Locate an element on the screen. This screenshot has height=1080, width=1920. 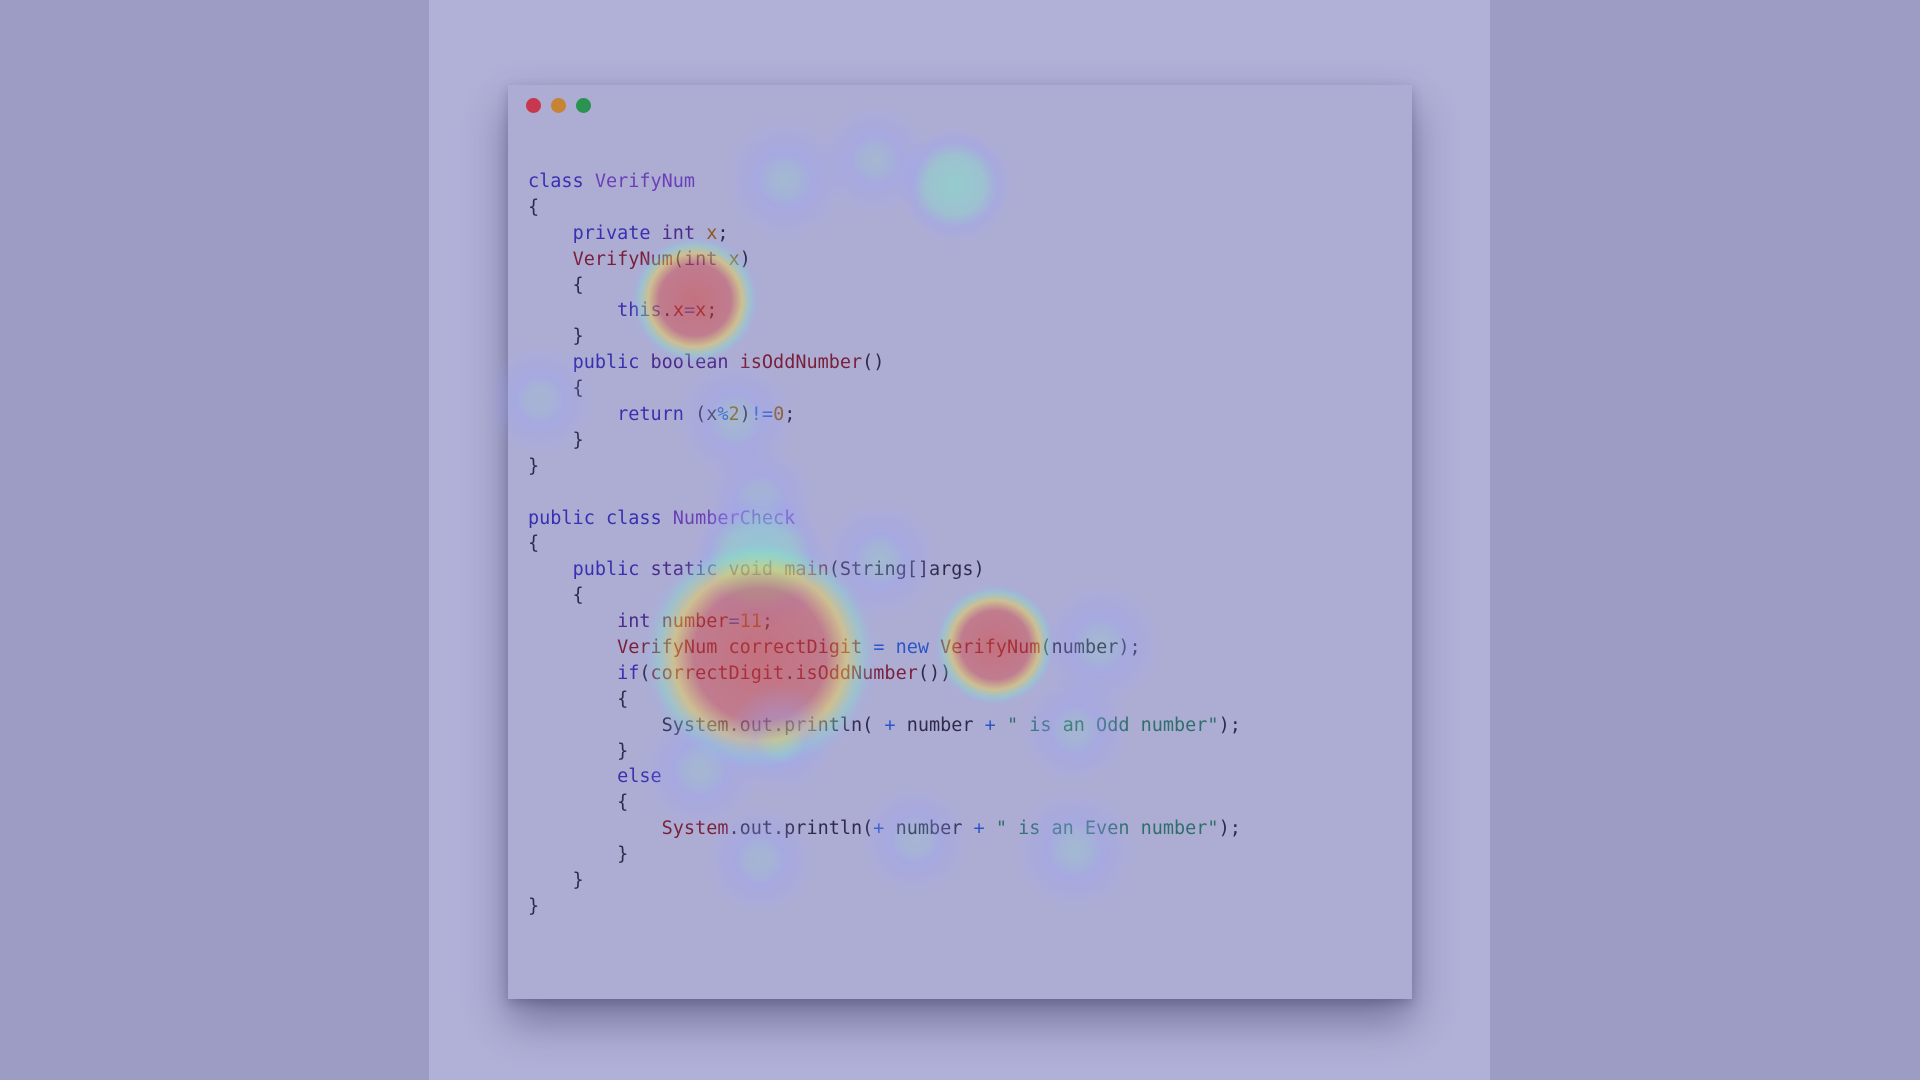
close-button is located at coordinates (533, 105).